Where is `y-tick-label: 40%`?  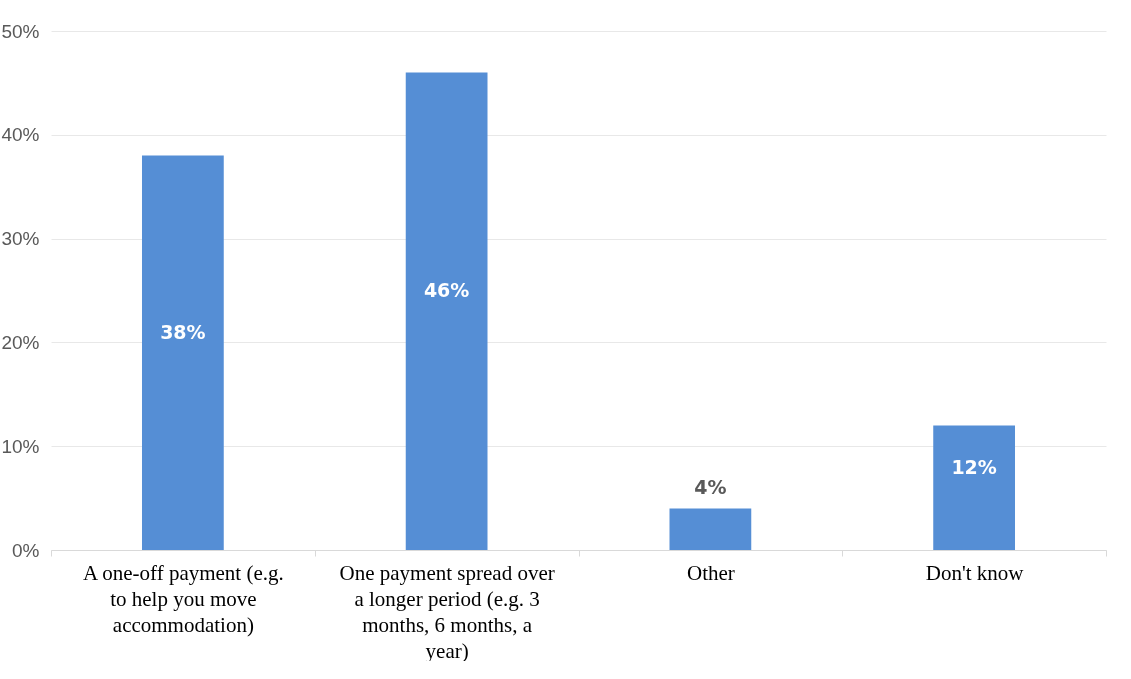 y-tick-label: 40% is located at coordinates (20, 135).